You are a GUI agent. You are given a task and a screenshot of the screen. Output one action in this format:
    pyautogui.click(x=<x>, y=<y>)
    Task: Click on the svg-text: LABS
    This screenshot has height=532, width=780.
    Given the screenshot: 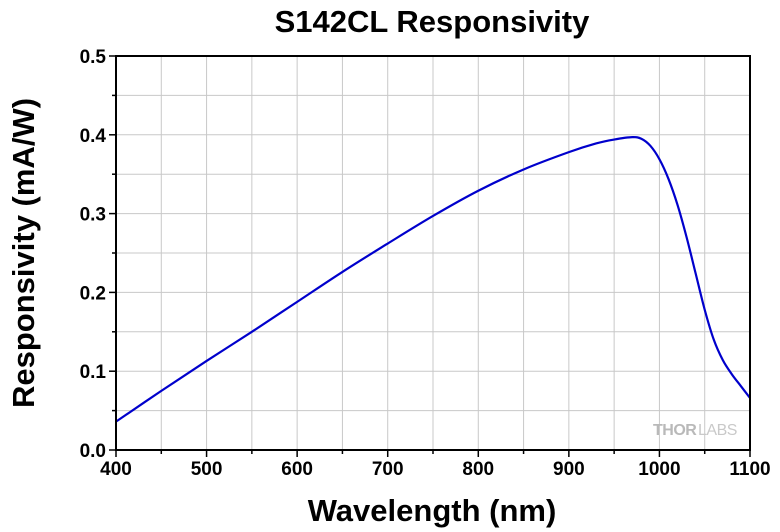 What is the action you would take?
    pyautogui.click(x=717, y=430)
    